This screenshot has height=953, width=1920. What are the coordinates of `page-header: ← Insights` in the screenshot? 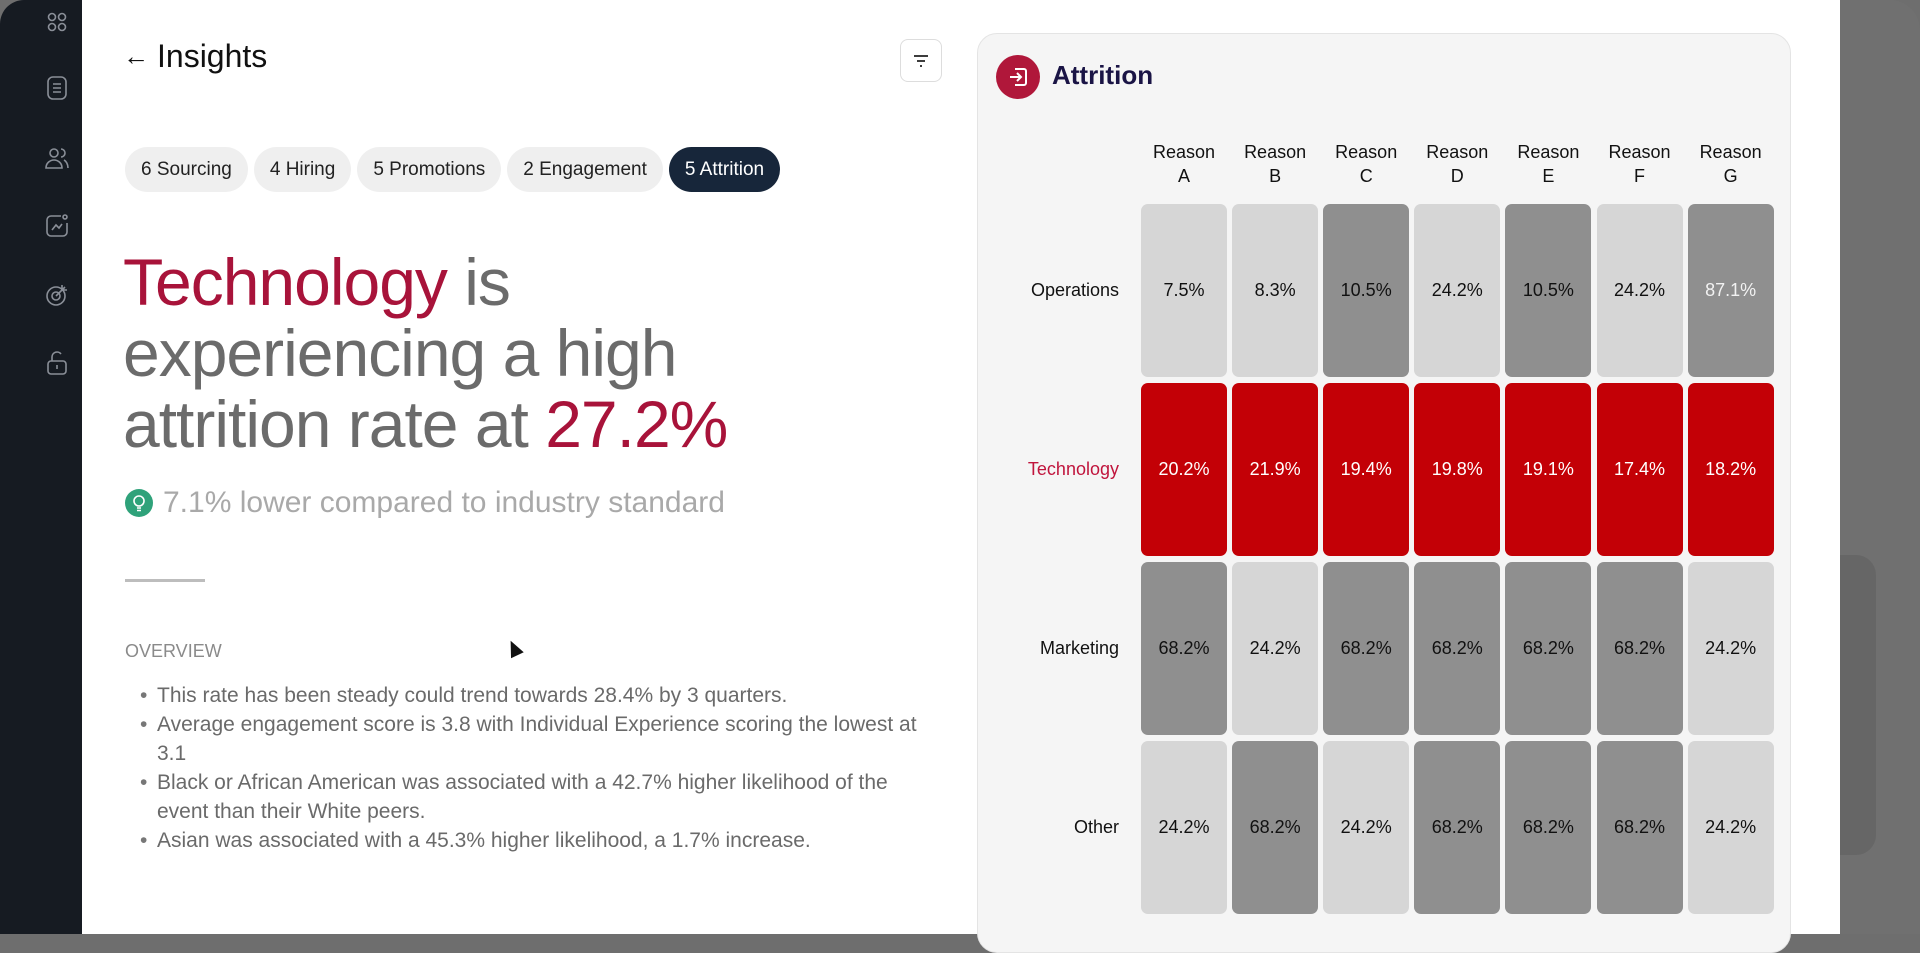 It's located at (195, 56).